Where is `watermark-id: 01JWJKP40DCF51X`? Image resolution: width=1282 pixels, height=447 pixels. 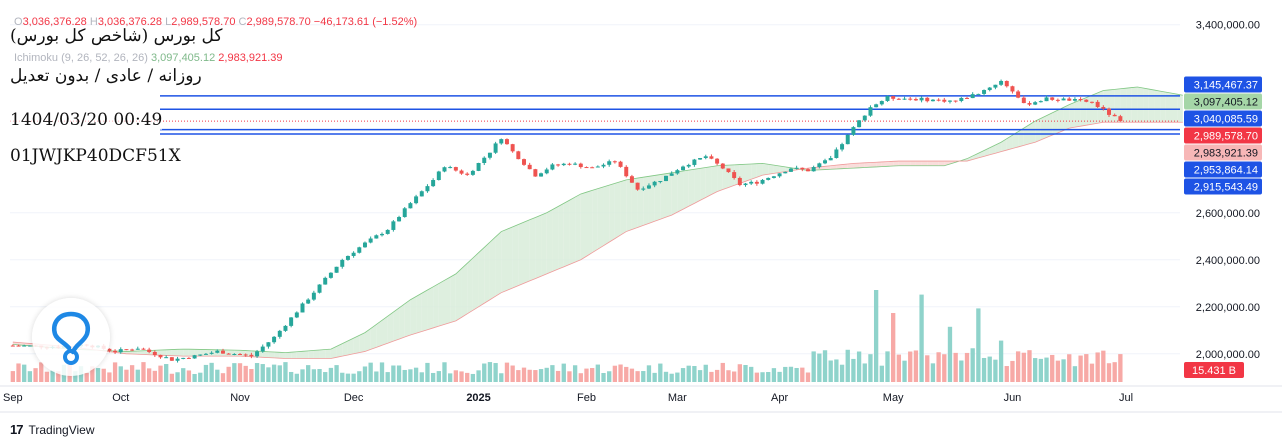
watermark-id: 01JWJKP40DCF51X is located at coordinates (95, 156).